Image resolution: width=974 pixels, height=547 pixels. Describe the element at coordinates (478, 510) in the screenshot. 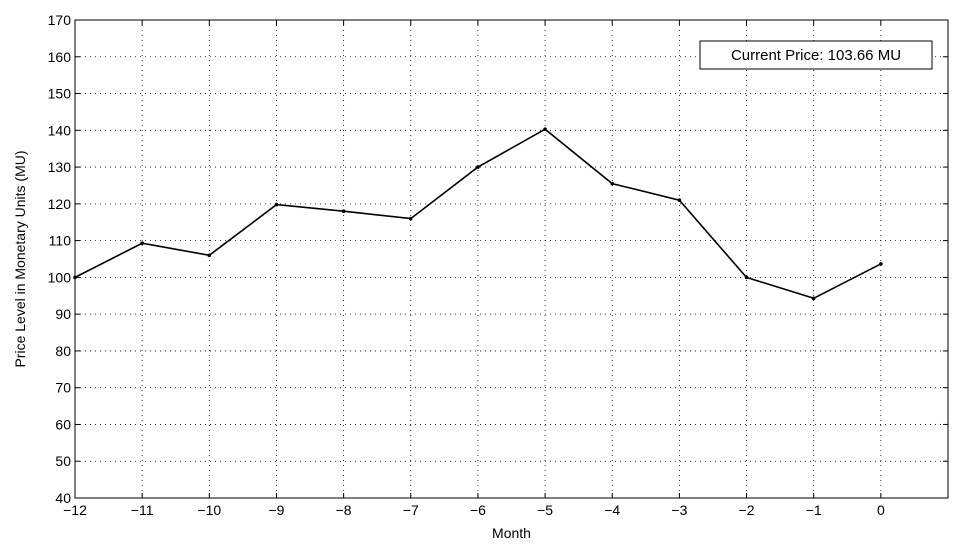

I see `x-tick-label: −6` at that location.